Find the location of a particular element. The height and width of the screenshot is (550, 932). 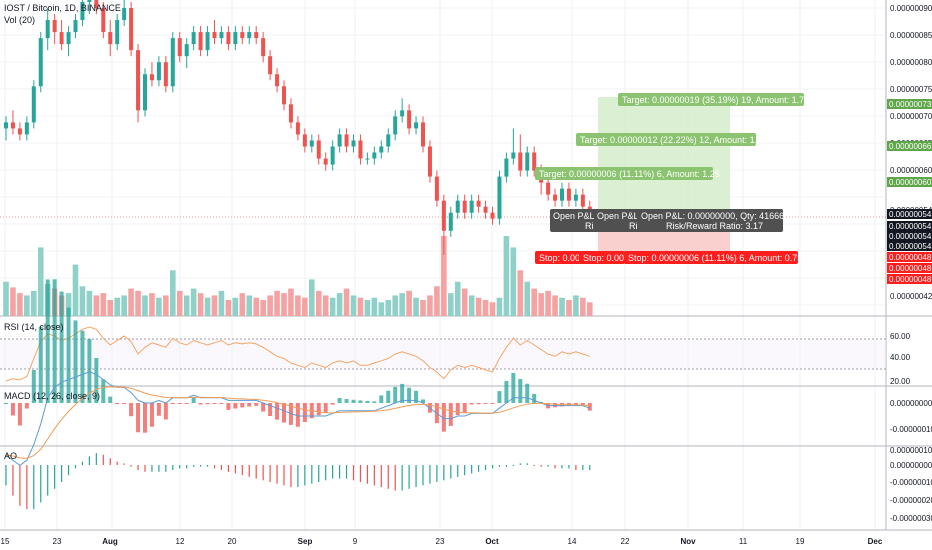

pnl-box-1-line2: Ris is located at coordinates (591, 226).